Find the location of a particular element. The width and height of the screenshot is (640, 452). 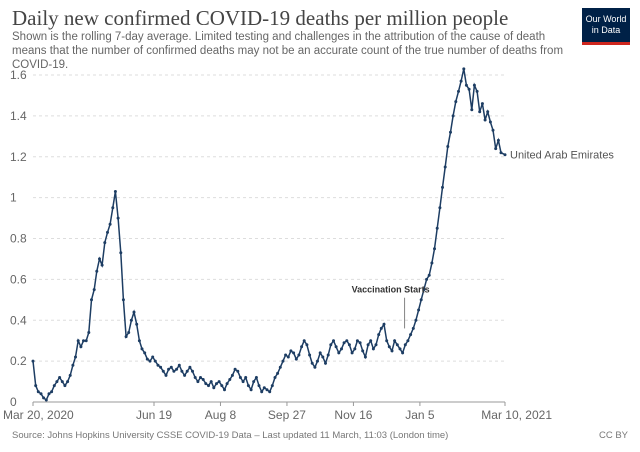

logo-line-2: in Data is located at coordinates (606, 30).